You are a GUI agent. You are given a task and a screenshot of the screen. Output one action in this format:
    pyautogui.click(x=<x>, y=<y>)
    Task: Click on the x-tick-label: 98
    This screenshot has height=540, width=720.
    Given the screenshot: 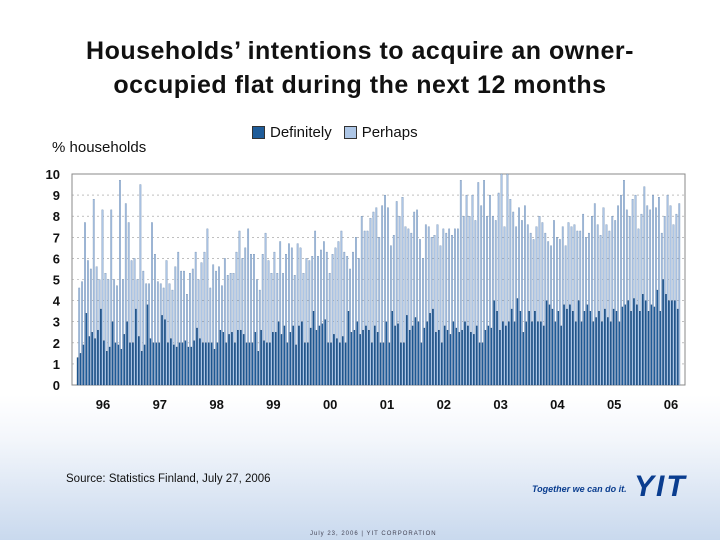 What is the action you would take?
    pyautogui.click(x=216, y=404)
    